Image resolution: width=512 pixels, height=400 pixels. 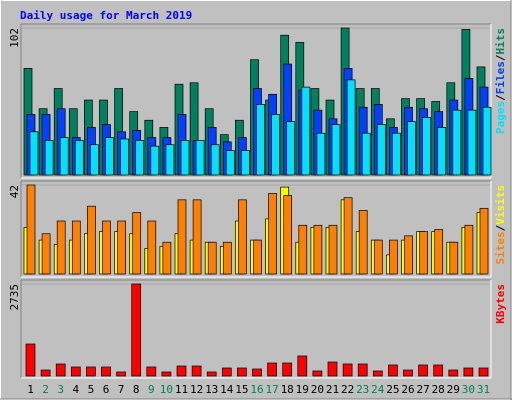 What do you see at coordinates (106, 389) in the screenshot?
I see `x-tick-label: 6` at bounding box center [106, 389].